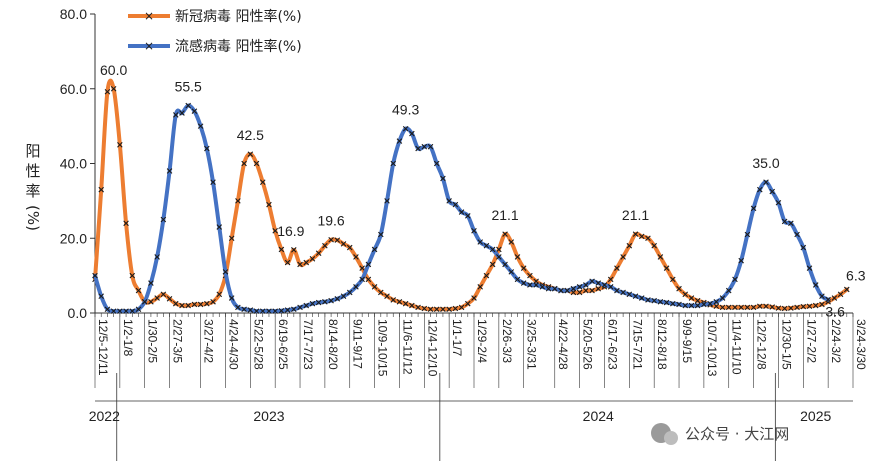 This screenshot has height=467, width=886. I want to click on x-tick-label: 3/27-4/2, so click(209, 341).